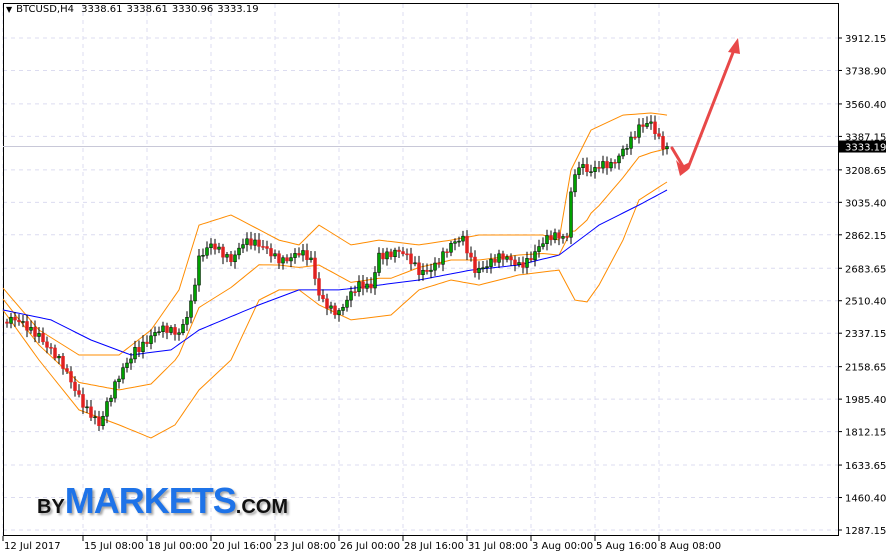 The height and width of the screenshot is (555, 886). I want to click on y-tick-label: 1985.40, so click(865, 400).